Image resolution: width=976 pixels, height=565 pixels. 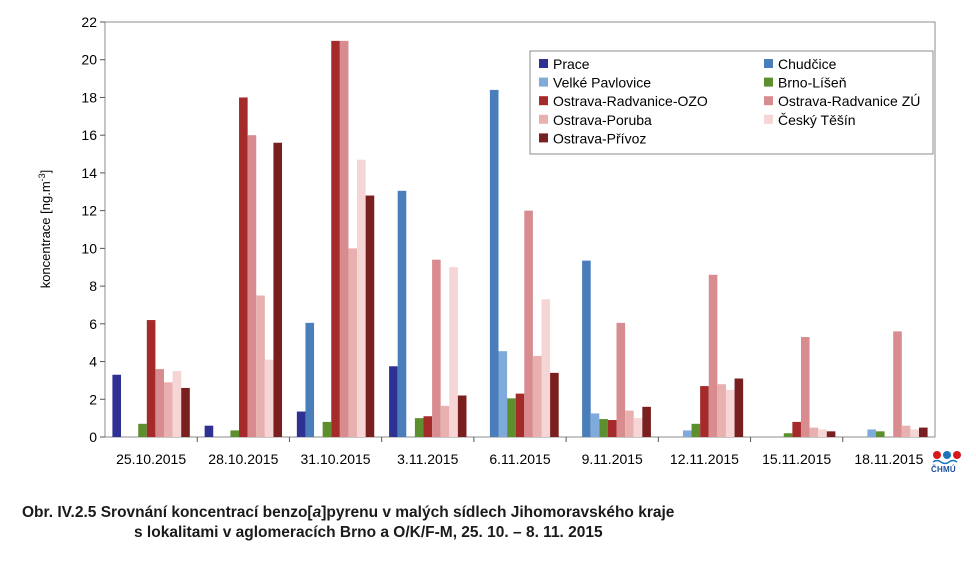 What do you see at coordinates (602, 120) in the screenshot?
I see `legend-label: Ostrava-Poruba` at bounding box center [602, 120].